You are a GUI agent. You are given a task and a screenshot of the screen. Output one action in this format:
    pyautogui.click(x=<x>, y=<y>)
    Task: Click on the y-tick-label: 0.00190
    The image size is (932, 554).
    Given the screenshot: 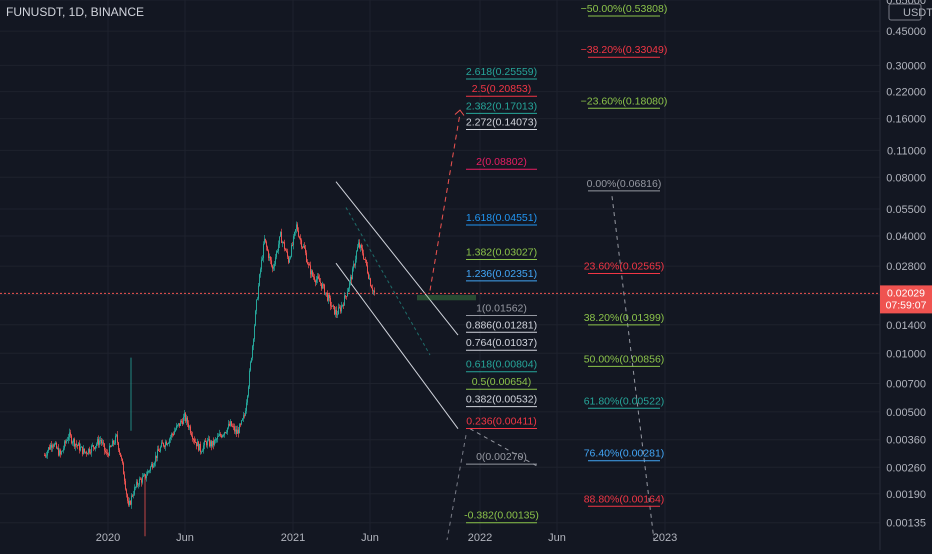 What is the action you would take?
    pyautogui.click(x=906, y=495)
    